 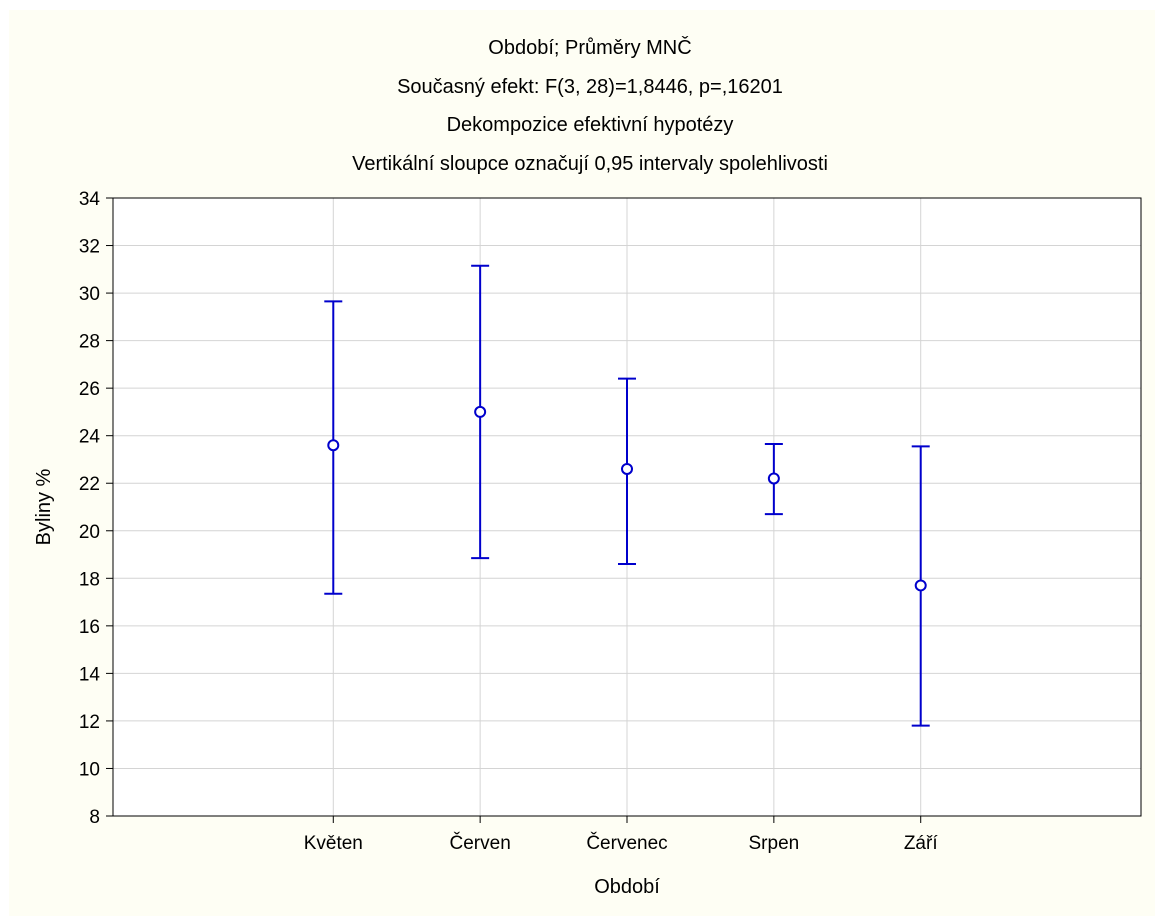 What do you see at coordinates (480, 843) in the screenshot?
I see `x-tick-label: Červen` at bounding box center [480, 843].